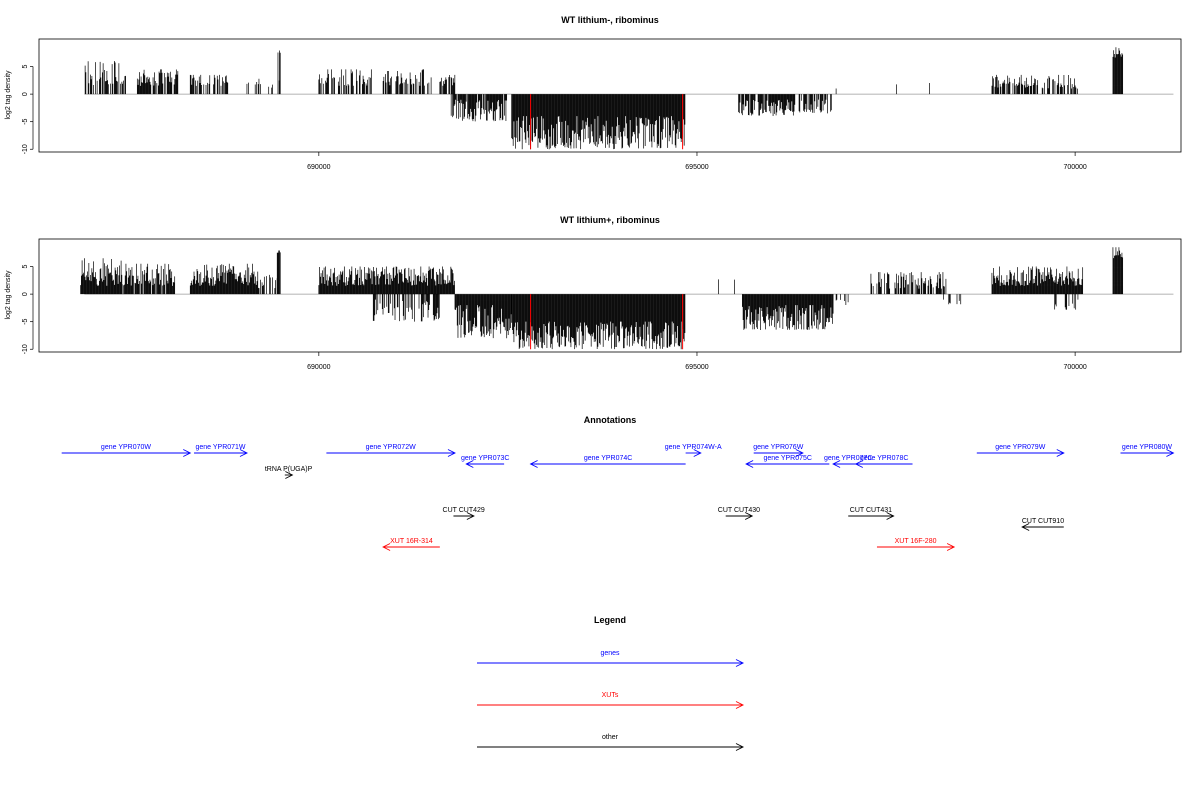 Image resolution: width=1200 pixels, height=800 pixels. I want to click on annotation-feature: gene YPR078C, so click(883, 461).